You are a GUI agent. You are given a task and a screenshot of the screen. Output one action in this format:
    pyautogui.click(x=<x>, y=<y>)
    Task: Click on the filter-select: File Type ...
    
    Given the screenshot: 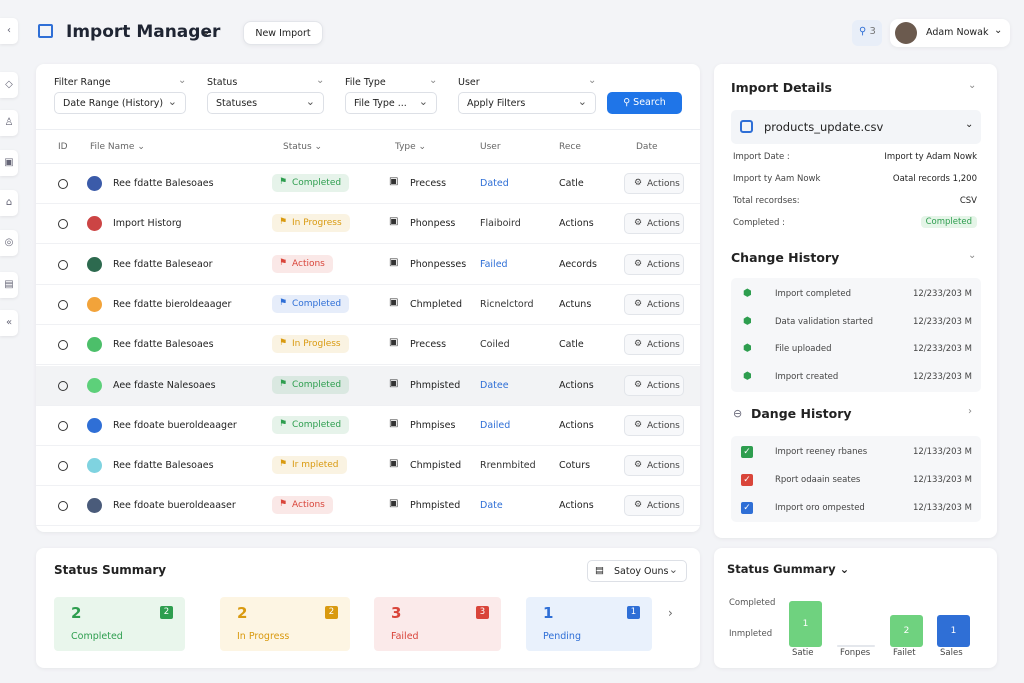 What is the action you would take?
    pyautogui.click(x=391, y=103)
    